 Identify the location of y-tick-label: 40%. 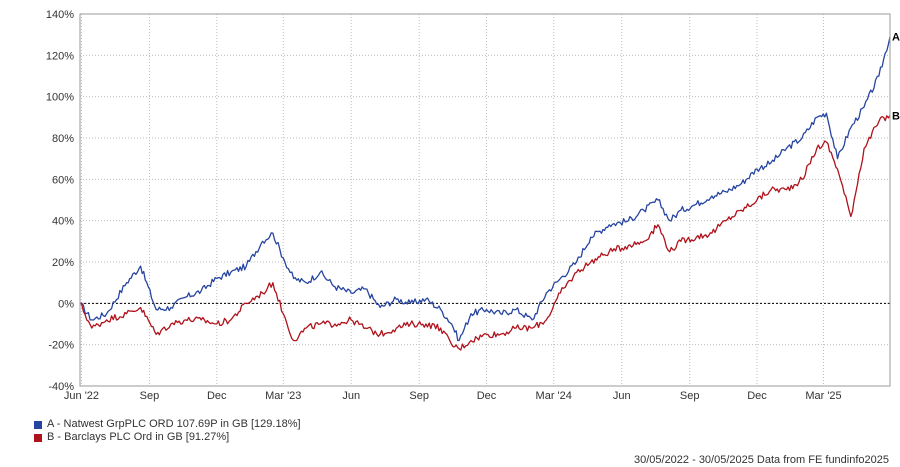
(63, 222).